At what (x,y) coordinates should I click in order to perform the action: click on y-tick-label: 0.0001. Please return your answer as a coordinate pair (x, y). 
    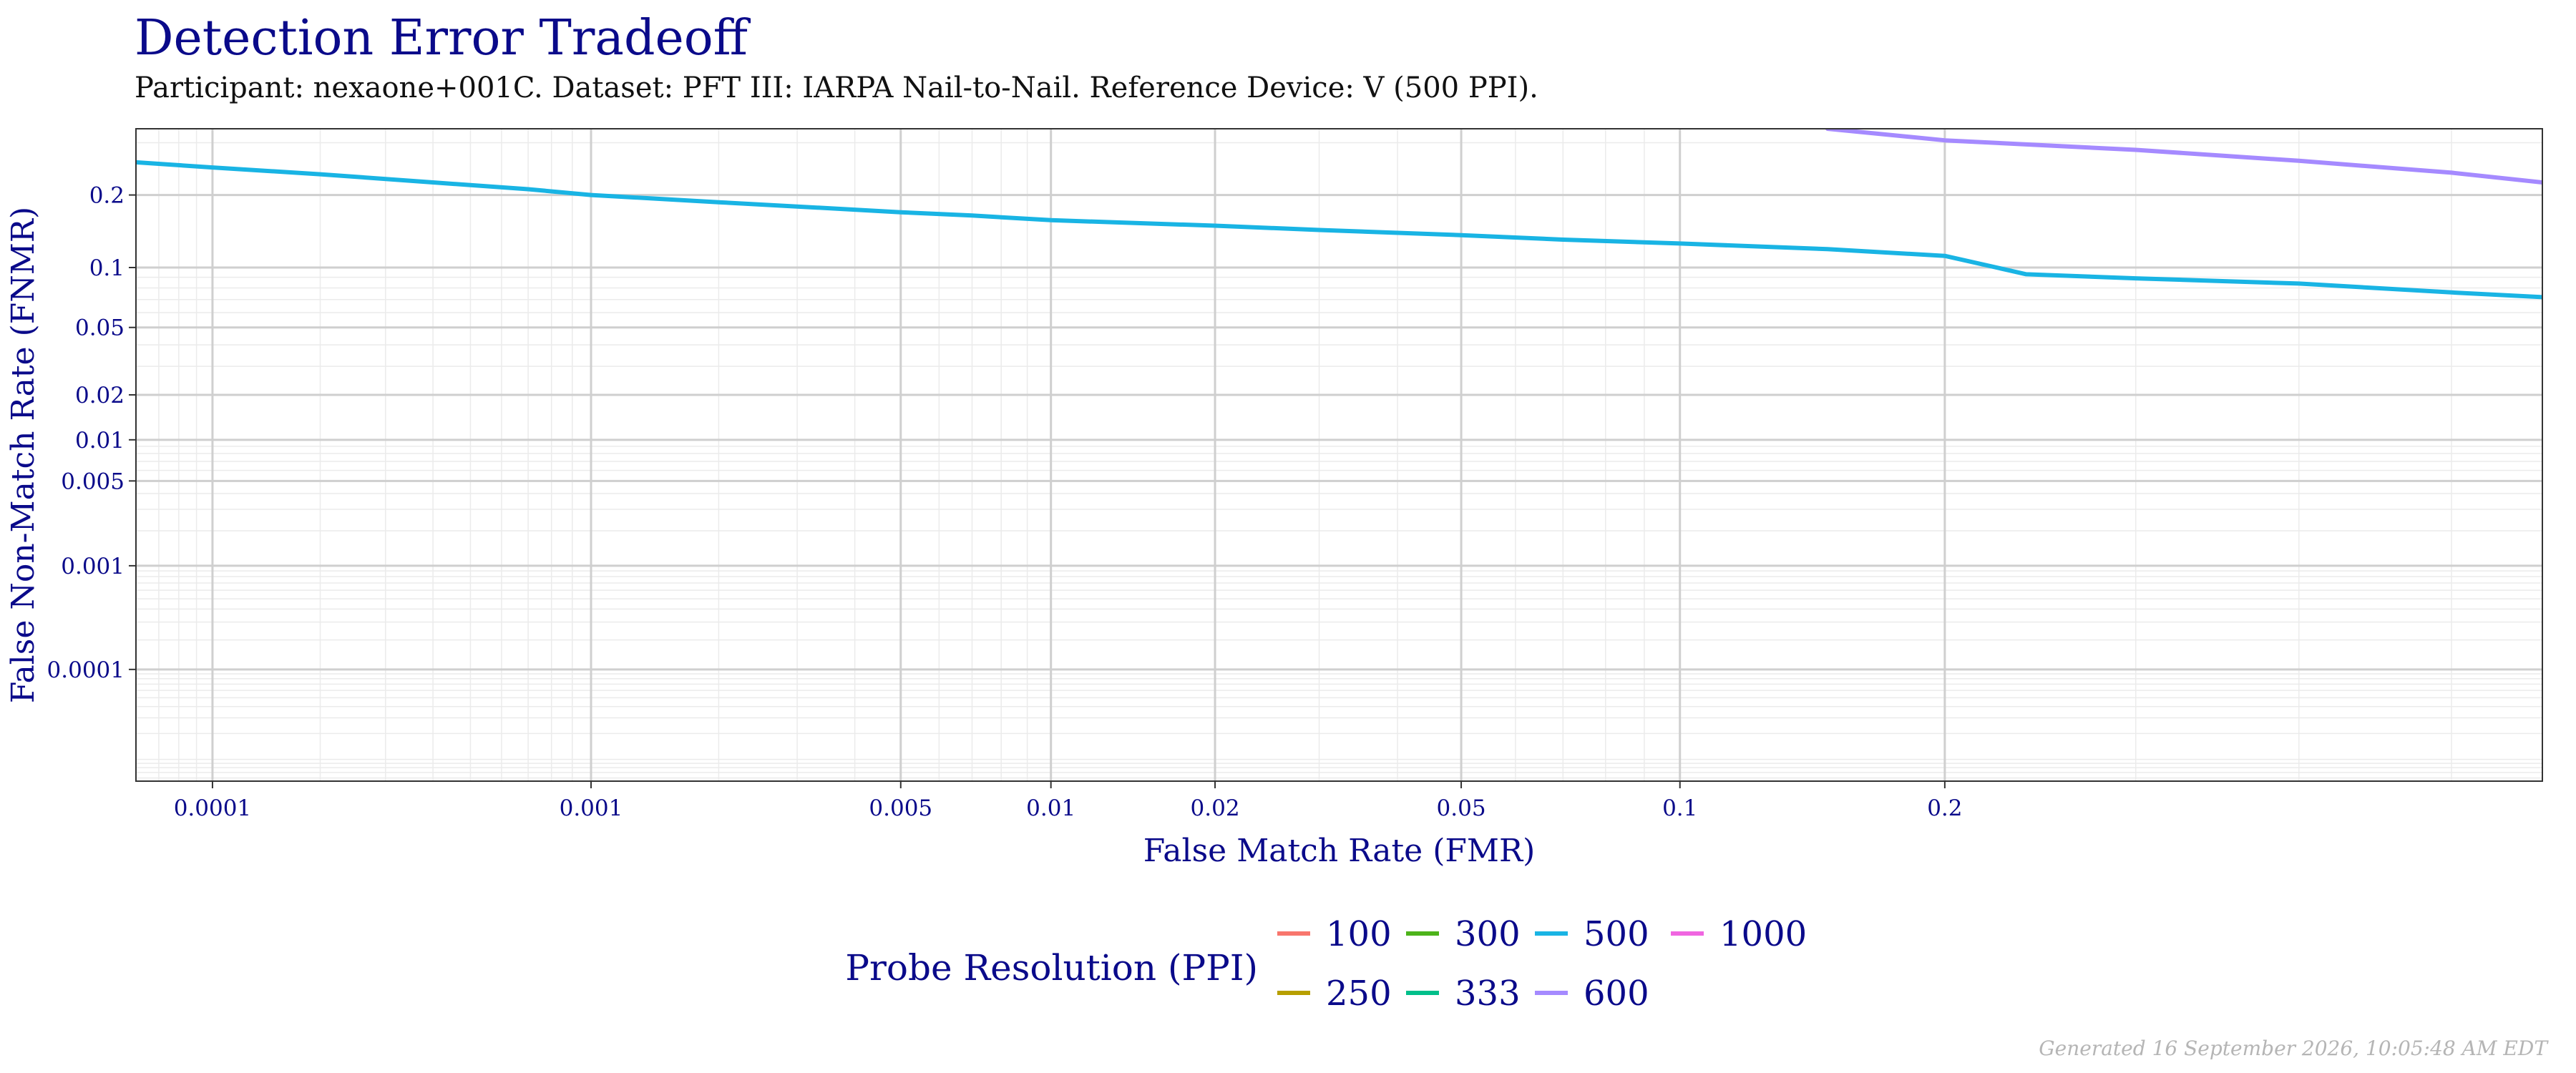
    Looking at the image, I should click on (86, 670).